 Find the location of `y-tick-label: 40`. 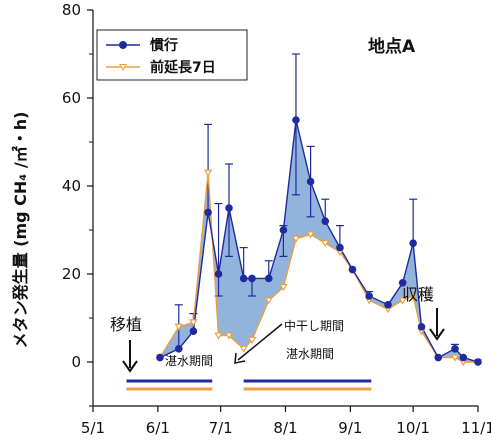

y-tick-label: 40 is located at coordinates (71, 186).